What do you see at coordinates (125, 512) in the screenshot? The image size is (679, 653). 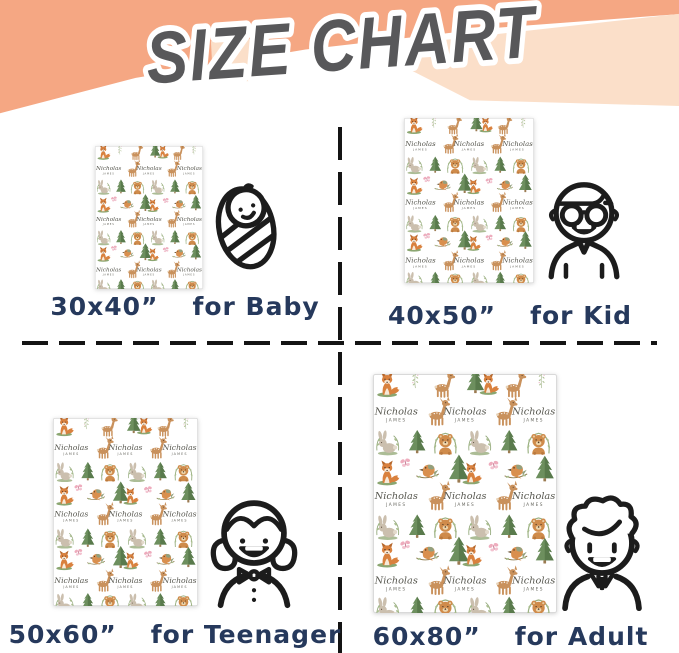 I see `blanket-preview-teenager` at bounding box center [125, 512].